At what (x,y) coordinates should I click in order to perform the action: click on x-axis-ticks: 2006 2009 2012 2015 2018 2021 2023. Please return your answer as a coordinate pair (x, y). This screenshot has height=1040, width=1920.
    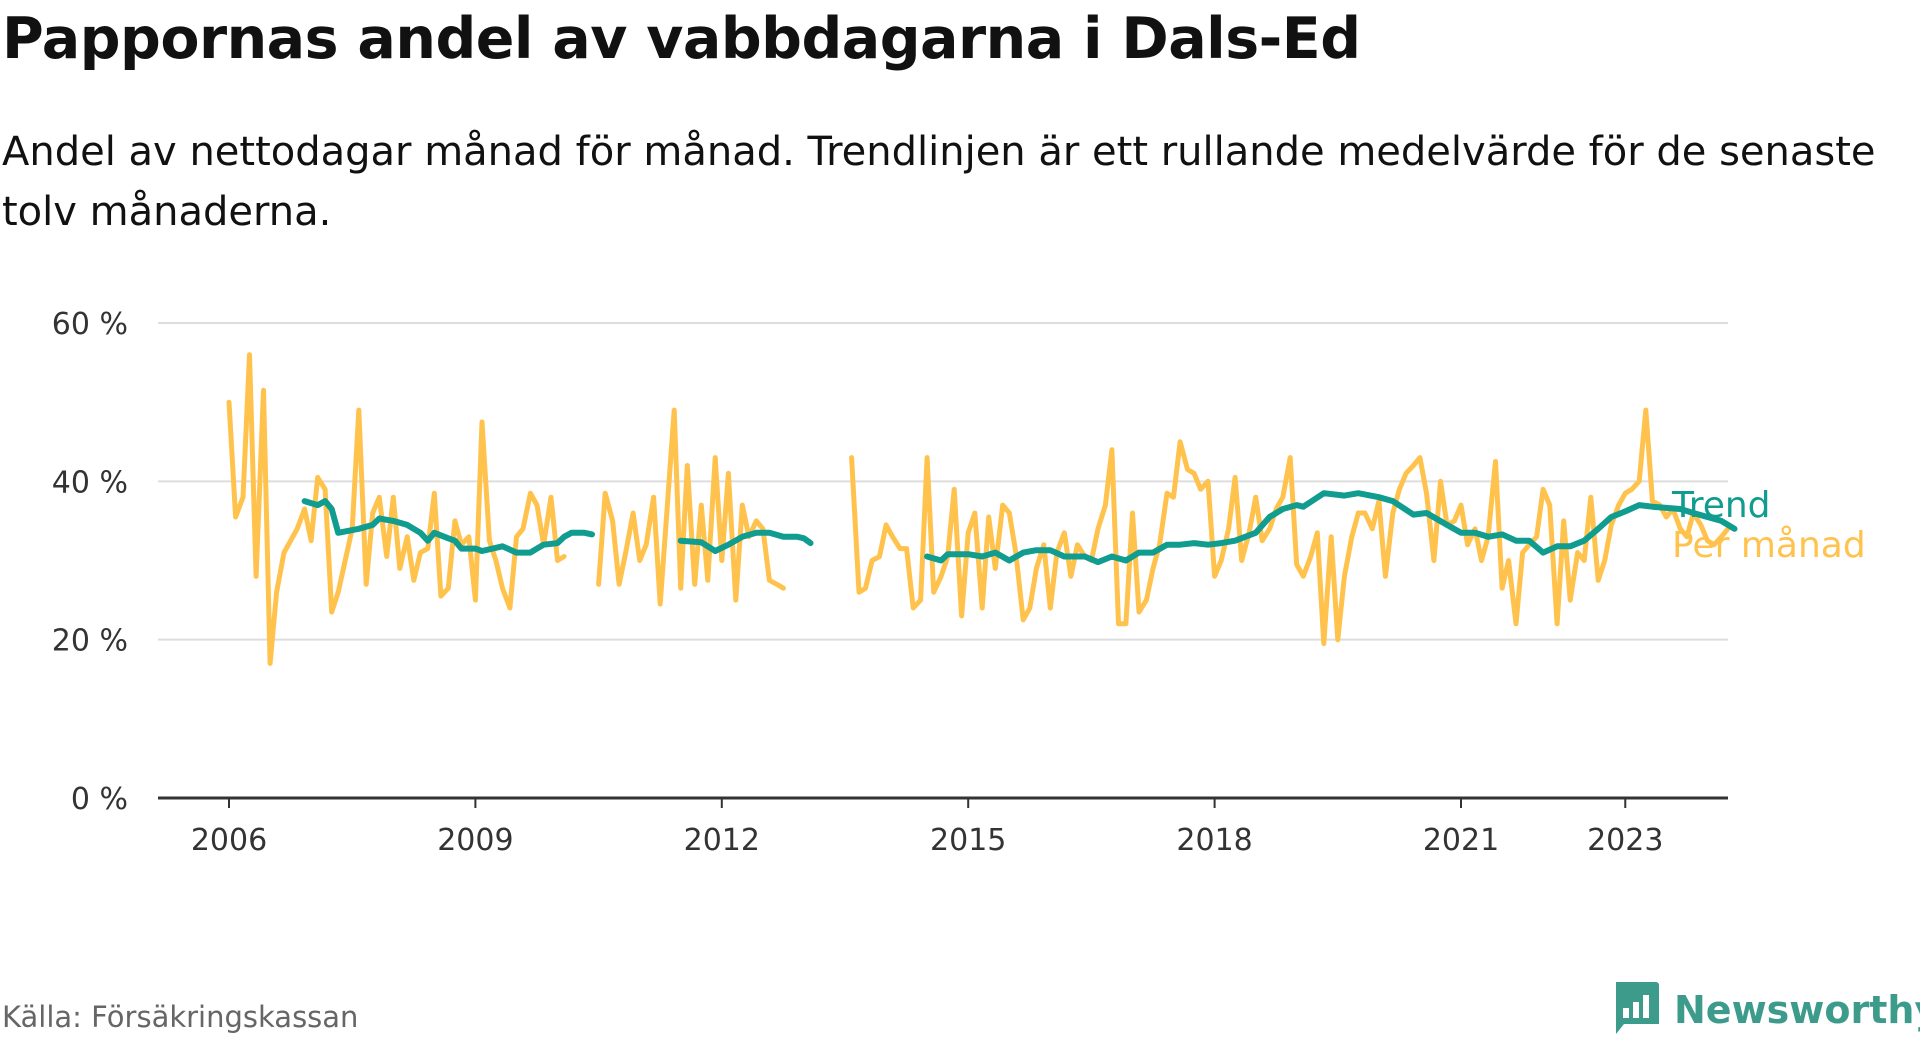
    Looking at the image, I should click on (927, 828).